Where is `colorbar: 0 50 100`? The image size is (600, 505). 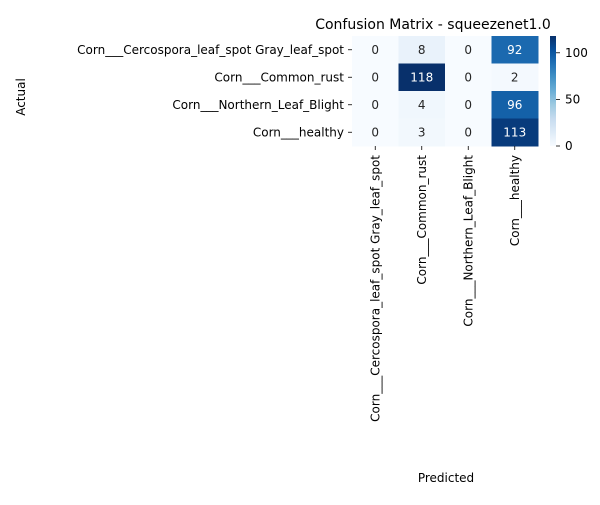 colorbar: 0 50 100 is located at coordinates (569, 94).